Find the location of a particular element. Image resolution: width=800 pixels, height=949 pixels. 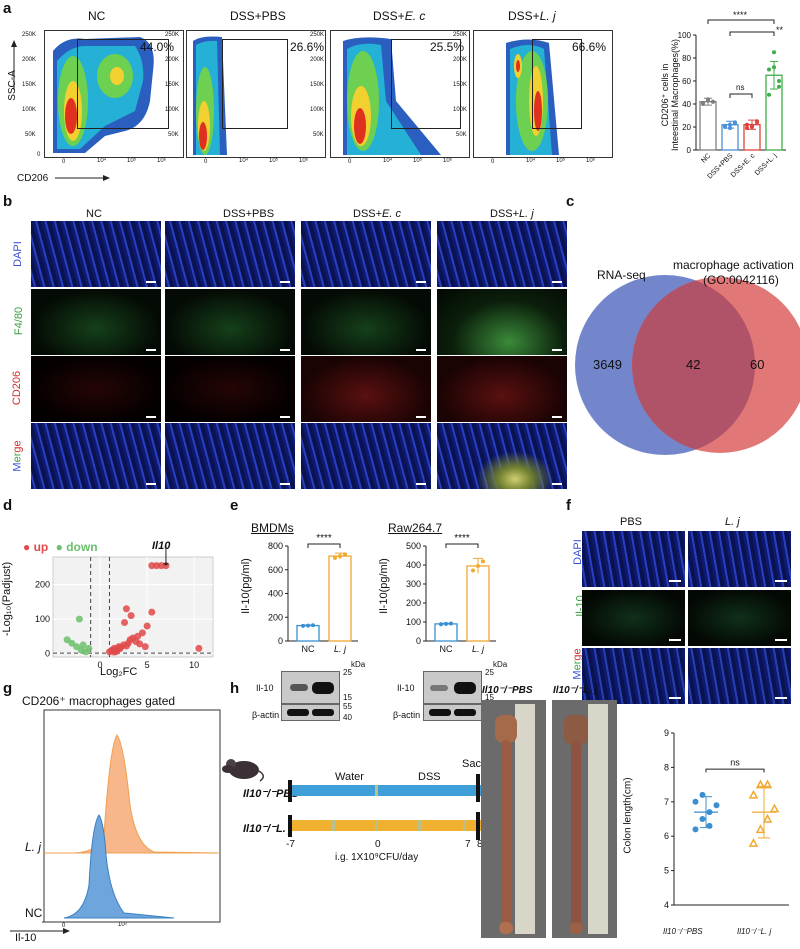

h-tick-8: 8 is located at coordinates (480, 844).